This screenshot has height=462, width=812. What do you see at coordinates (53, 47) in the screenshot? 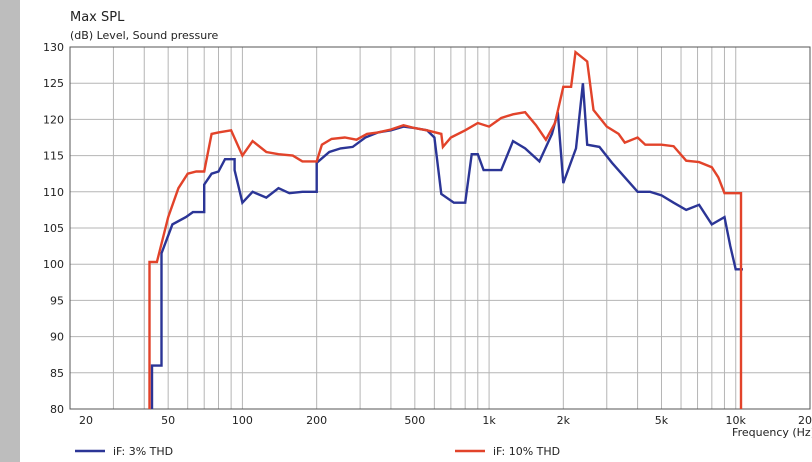
I see `y-tick-label: 130` at bounding box center [53, 47].